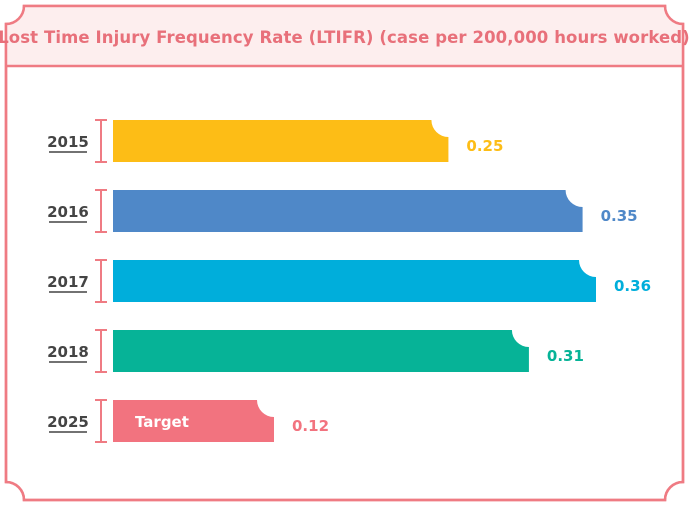 Image resolution: width=690 pixels, height=507 pixels. What do you see at coordinates (68, 142) in the screenshot?
I see `tick-label: 2015` at bounding box center [68, 142].